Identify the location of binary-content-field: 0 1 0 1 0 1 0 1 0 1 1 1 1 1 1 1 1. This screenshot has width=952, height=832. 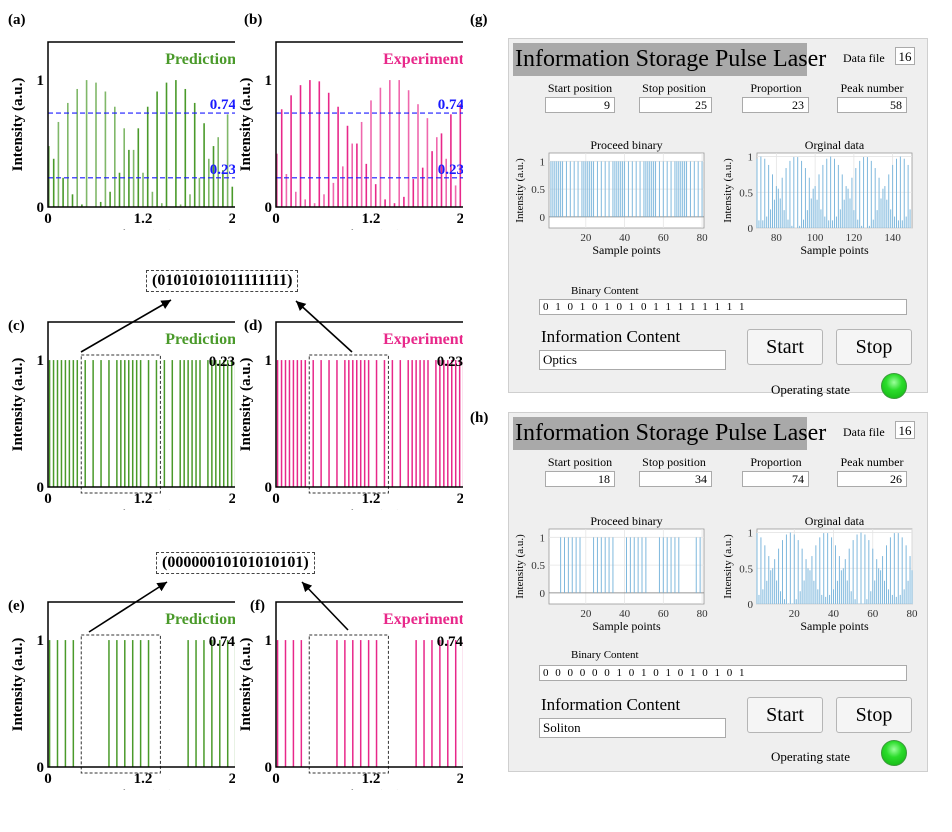
(723, 307).